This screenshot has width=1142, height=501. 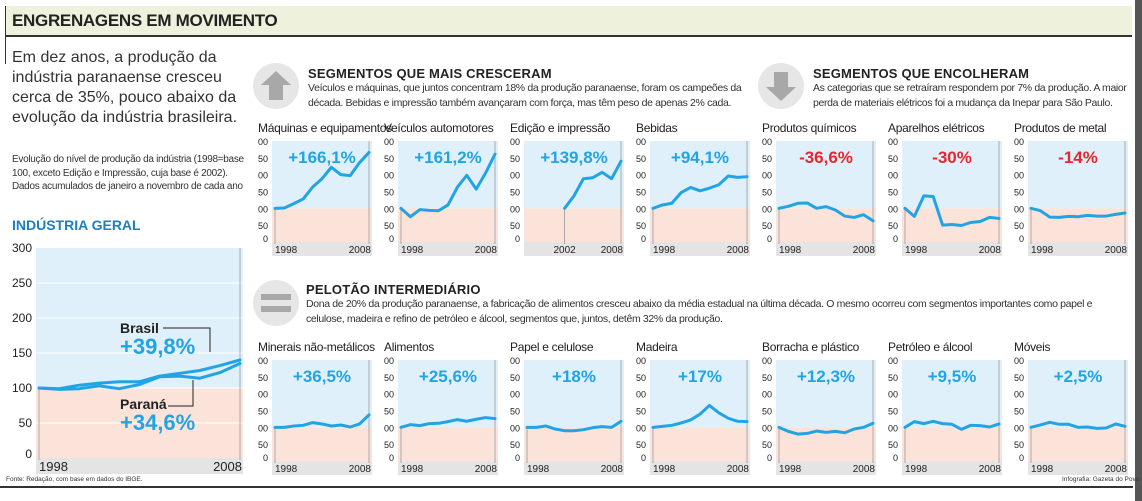 I want to click on equals-icon, so click(x=276, y=303).